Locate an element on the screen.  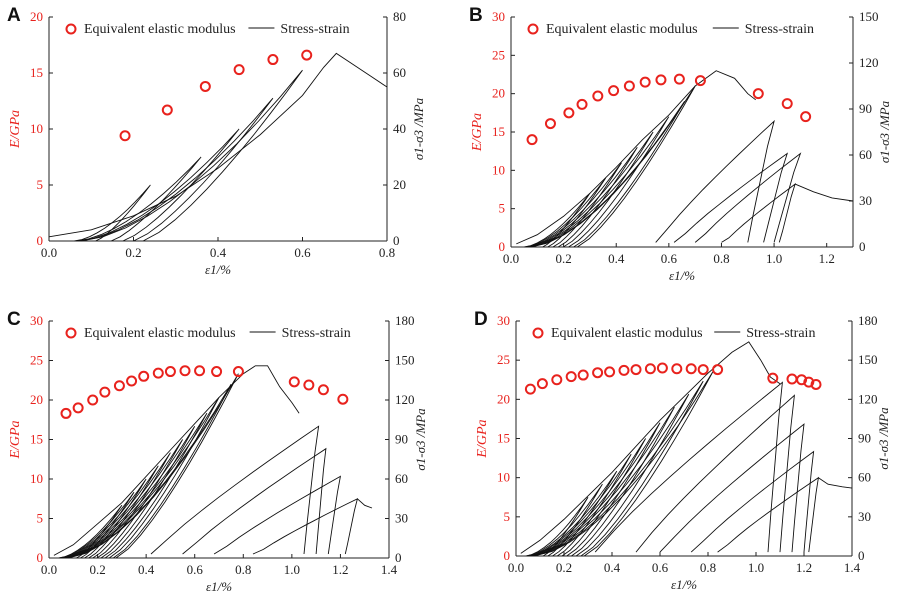
x-tick-label: 1.4 is located at coordinates (389, 569).